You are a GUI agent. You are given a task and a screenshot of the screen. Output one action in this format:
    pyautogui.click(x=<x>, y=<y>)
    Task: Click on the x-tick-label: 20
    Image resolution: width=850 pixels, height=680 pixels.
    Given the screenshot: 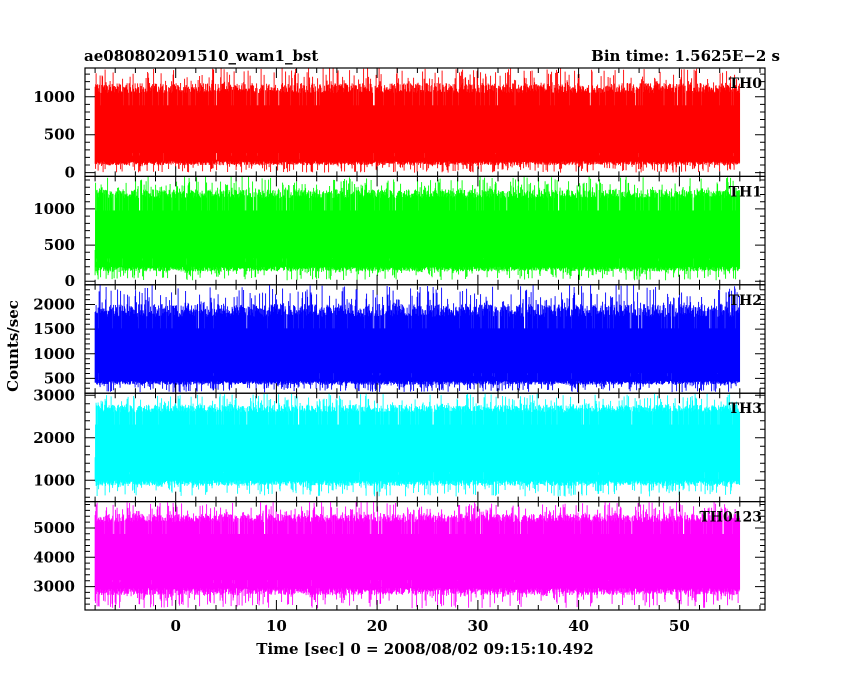 What is the action you would take?
    pyautogui.click(x=377, y=626)
    